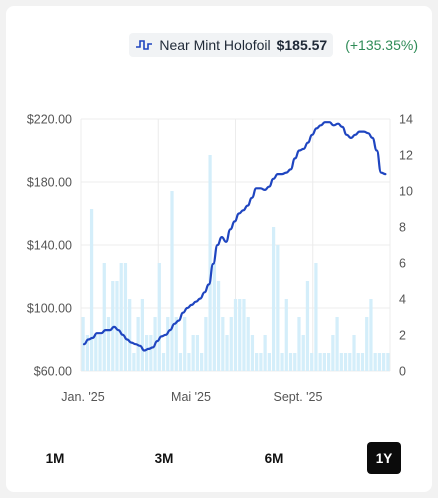 This screenshot has width=438, height=498. What do you see at coordinates (164, 458) in the screenshot?
I see `range-3m-button: 3M` at bounding box center [164, 458].